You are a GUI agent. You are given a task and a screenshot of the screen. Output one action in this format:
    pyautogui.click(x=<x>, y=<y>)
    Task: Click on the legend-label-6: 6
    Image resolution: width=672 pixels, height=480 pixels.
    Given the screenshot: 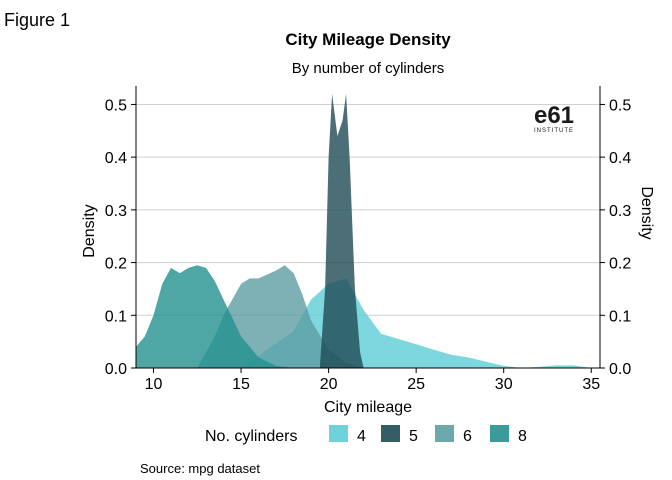 What is the action you would take?
    pyautogui.click(x=467, y=436)
    